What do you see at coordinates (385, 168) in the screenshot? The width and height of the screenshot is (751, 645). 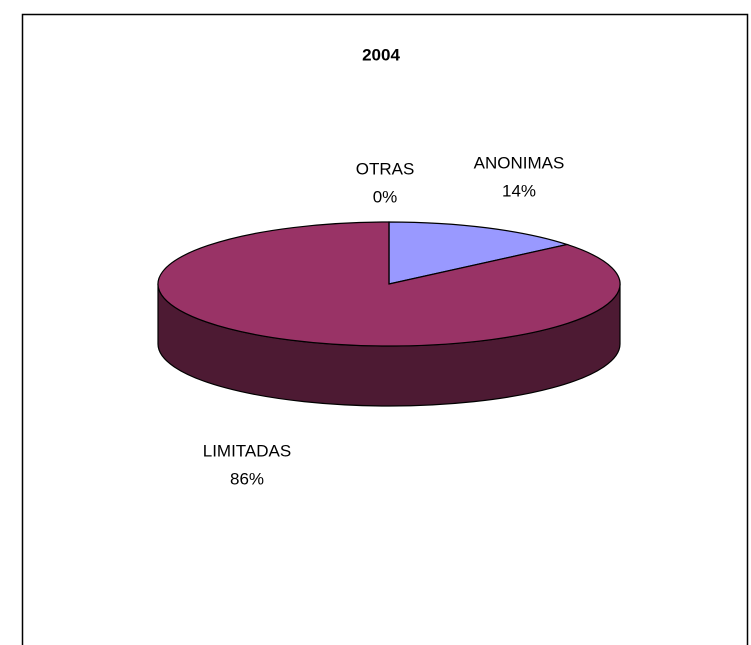 I see `slice-label: OTRAS` at bounding box center [385, 168].